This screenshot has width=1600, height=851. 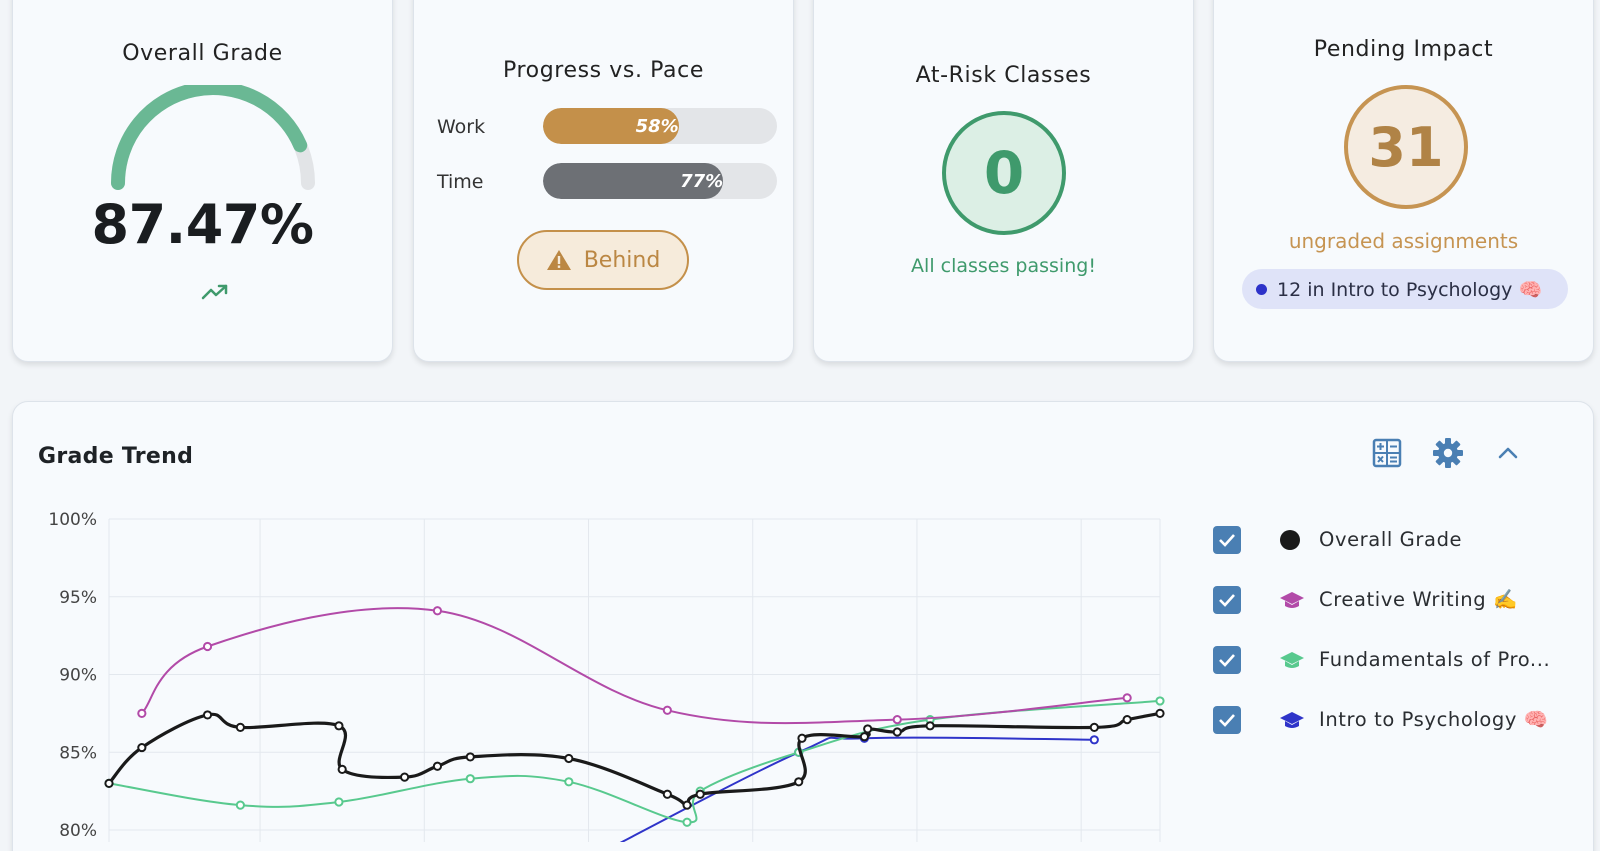 What do you see at coordinates (460, 182) in the screenshot?
I see `time-label: Time` at bounding box center [460, 182].